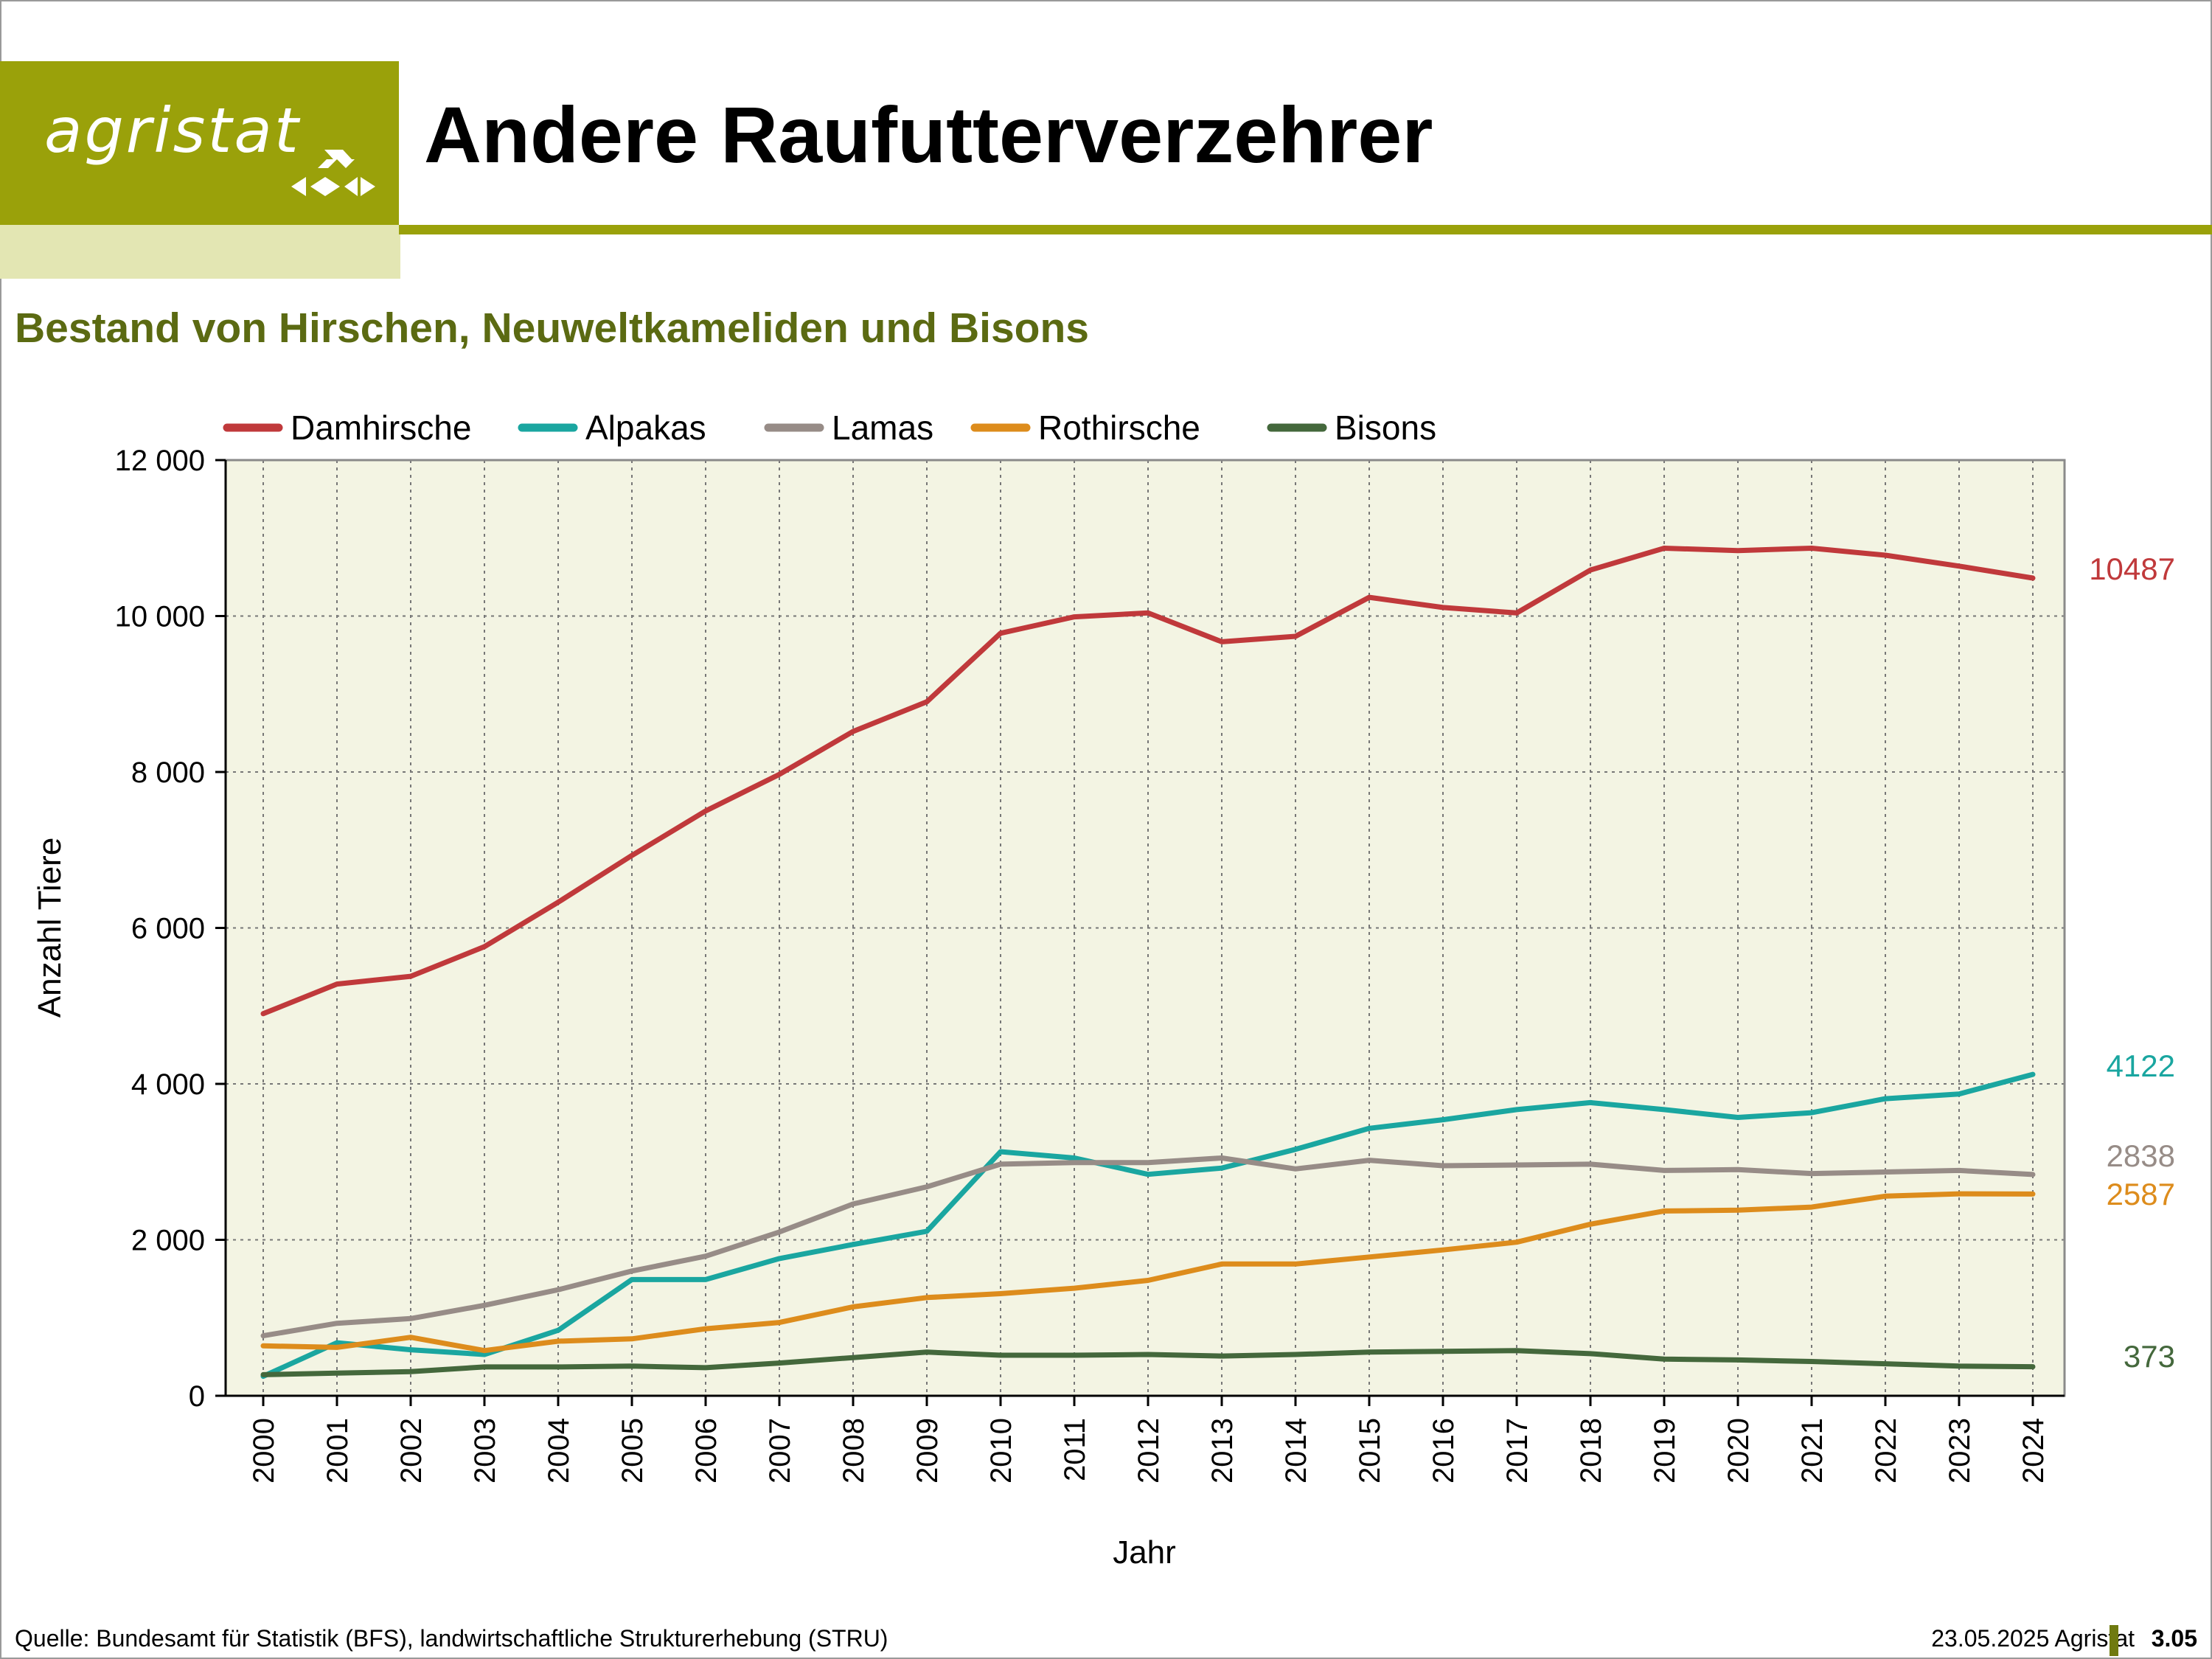 This screenshot has width=2212, height=1659. I want to click on series-line-lamas, so click(1148, 1247).